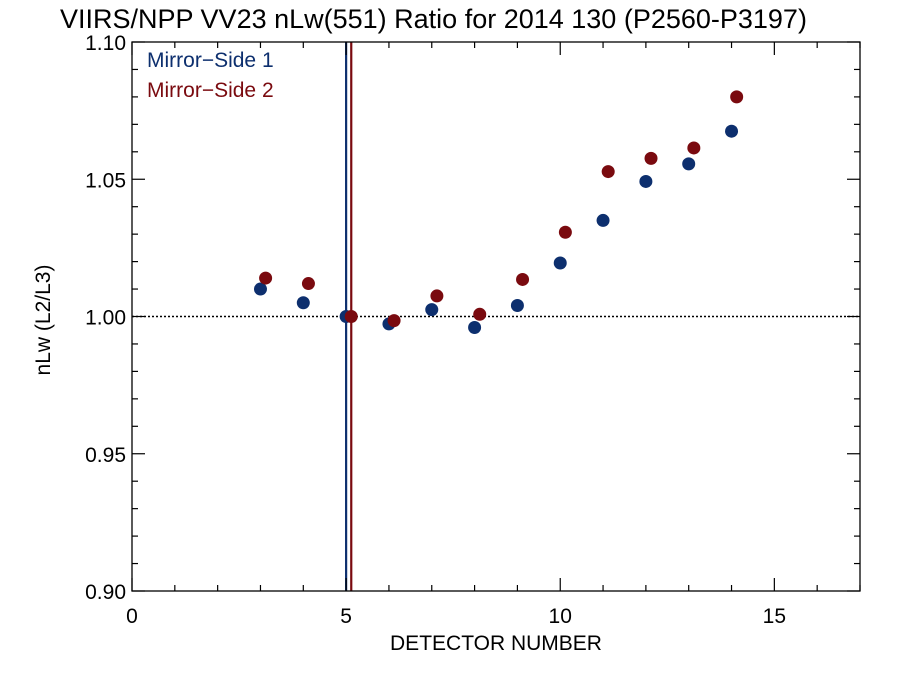 The height and width of the screenshot is (675, 900). Describe the element at coordinates (210, 90) in the screenshot. I see `legend-entry-mirror-side-2: Mirror−Side 2` at that location.